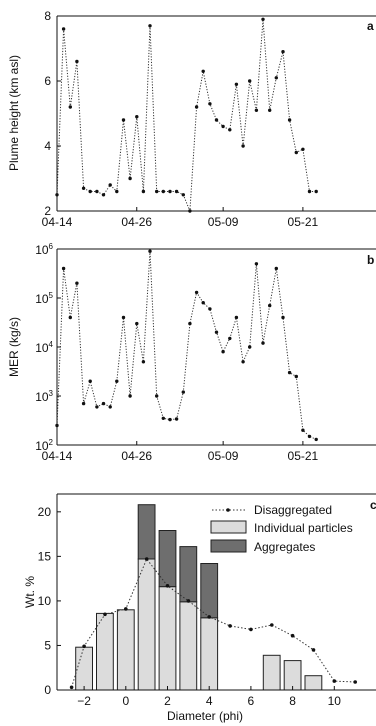 This screenshot has width=376, height=726. I want to click on panel-a-ylabel: Plume height (km asl), so click(14, 113).